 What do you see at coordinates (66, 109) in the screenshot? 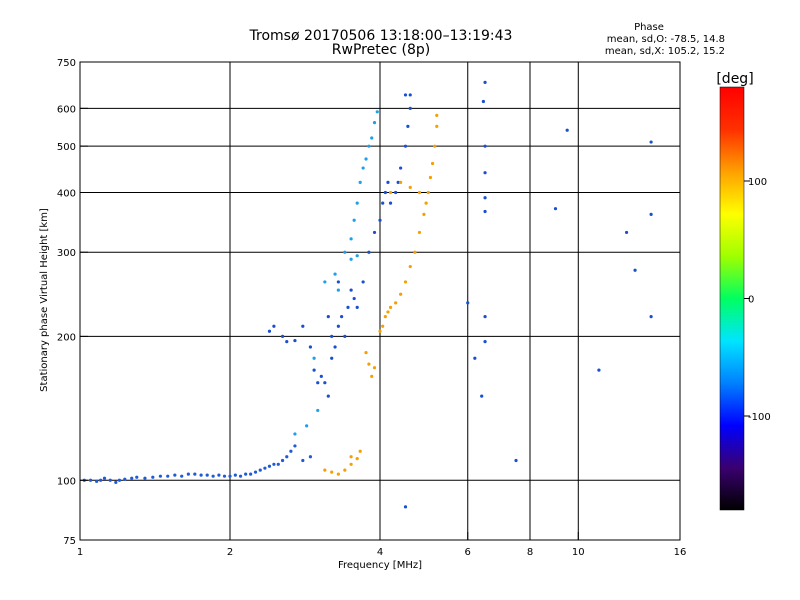
I see `y-tick-label: 600` at bounding box center [66, 109].